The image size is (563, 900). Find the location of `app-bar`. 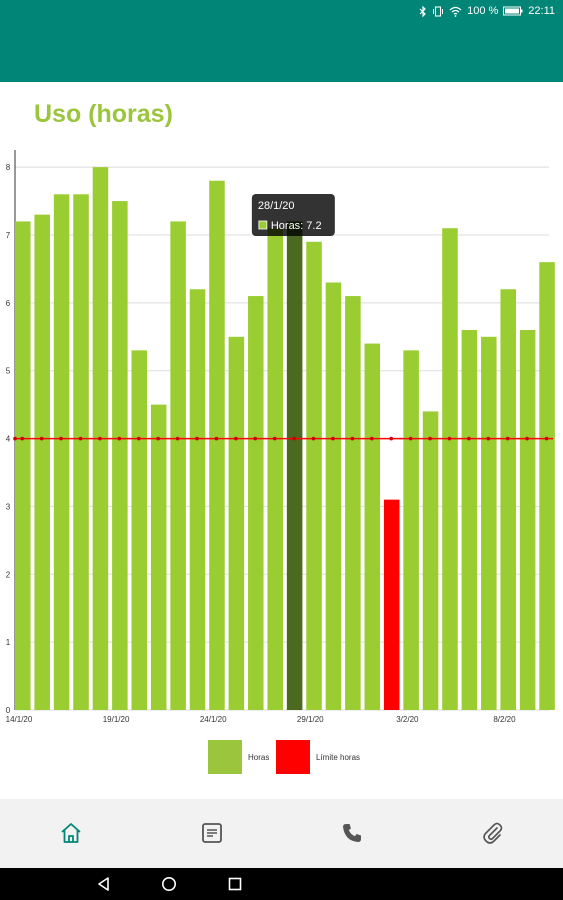

app-bar is located at coordinates (281, 53).